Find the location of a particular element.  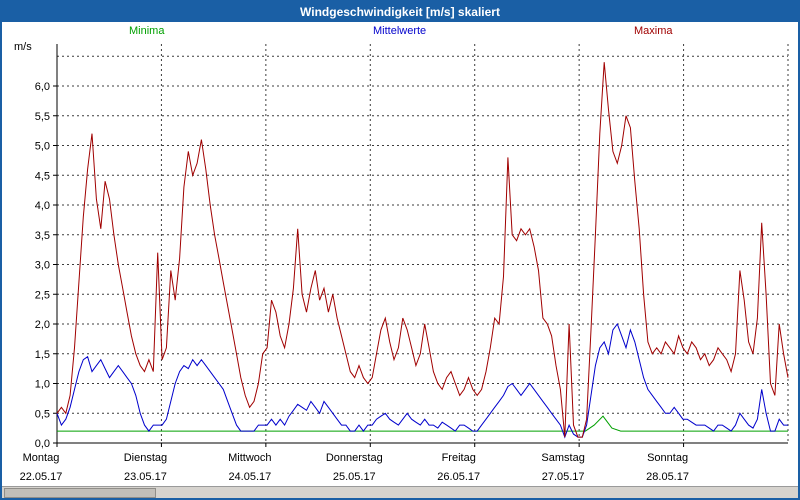

svg-text: Samstag is located at coordinates (562, 458).